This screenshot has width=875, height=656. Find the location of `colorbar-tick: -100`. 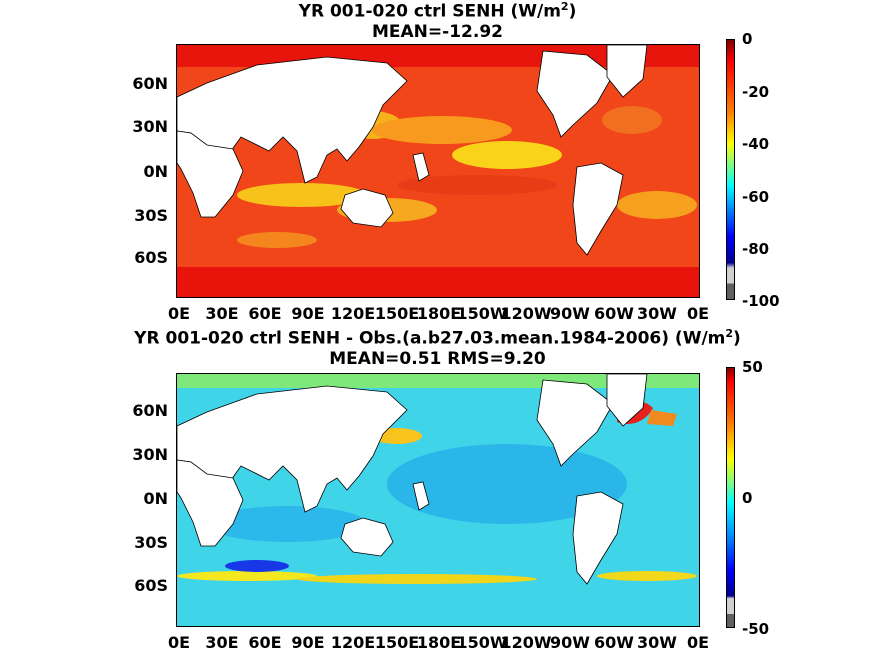

colorbar-tick: -100 is located at coordinates (761, 301).